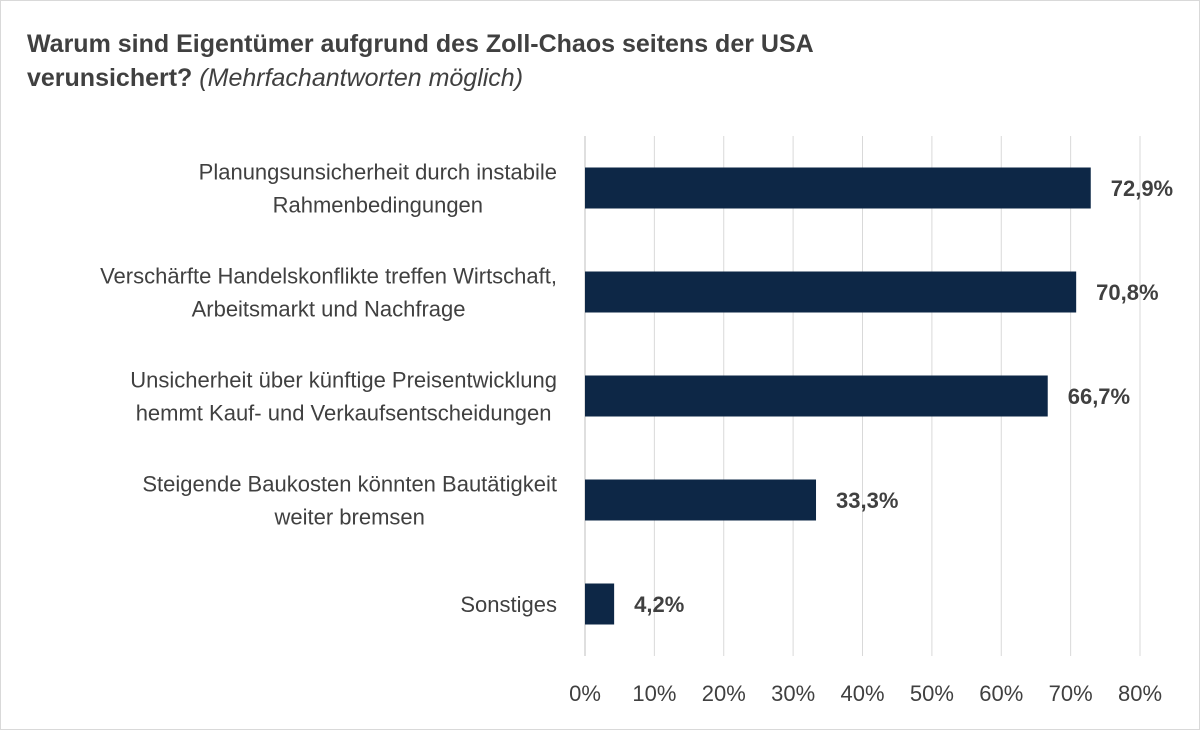 The image size is (1200, 730). I want to click on x-tick-label: 80%, so click(1140, 693).